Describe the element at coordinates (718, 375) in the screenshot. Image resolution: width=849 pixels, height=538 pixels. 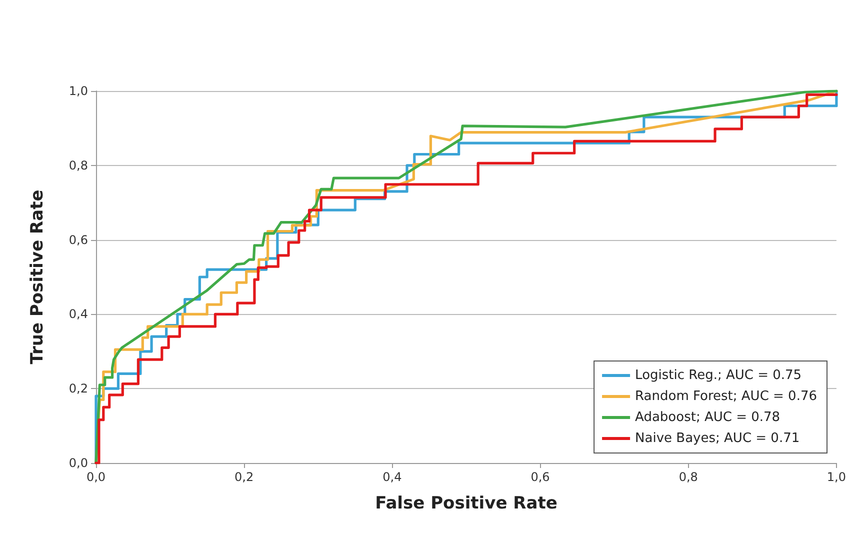
I see `legend-label: Logistic Reg.; AUC = 0.75` at that location.